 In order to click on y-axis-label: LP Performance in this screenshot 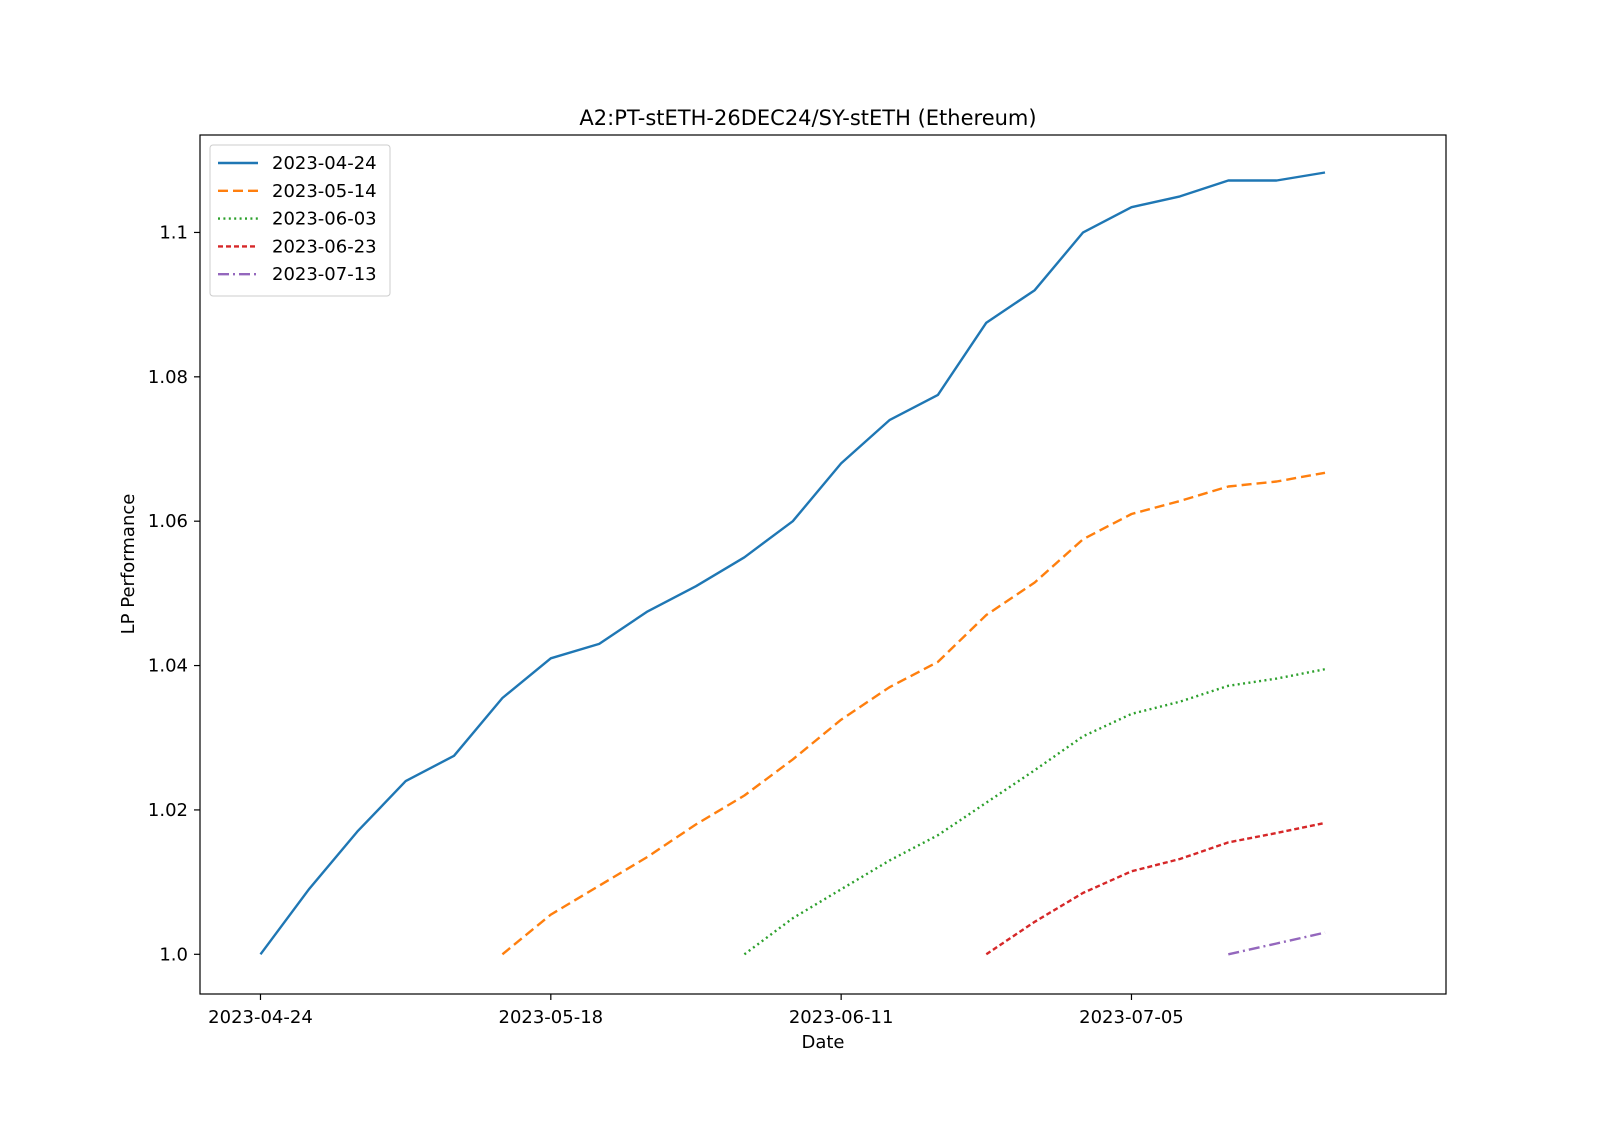, I will do `click(128, 564)`.